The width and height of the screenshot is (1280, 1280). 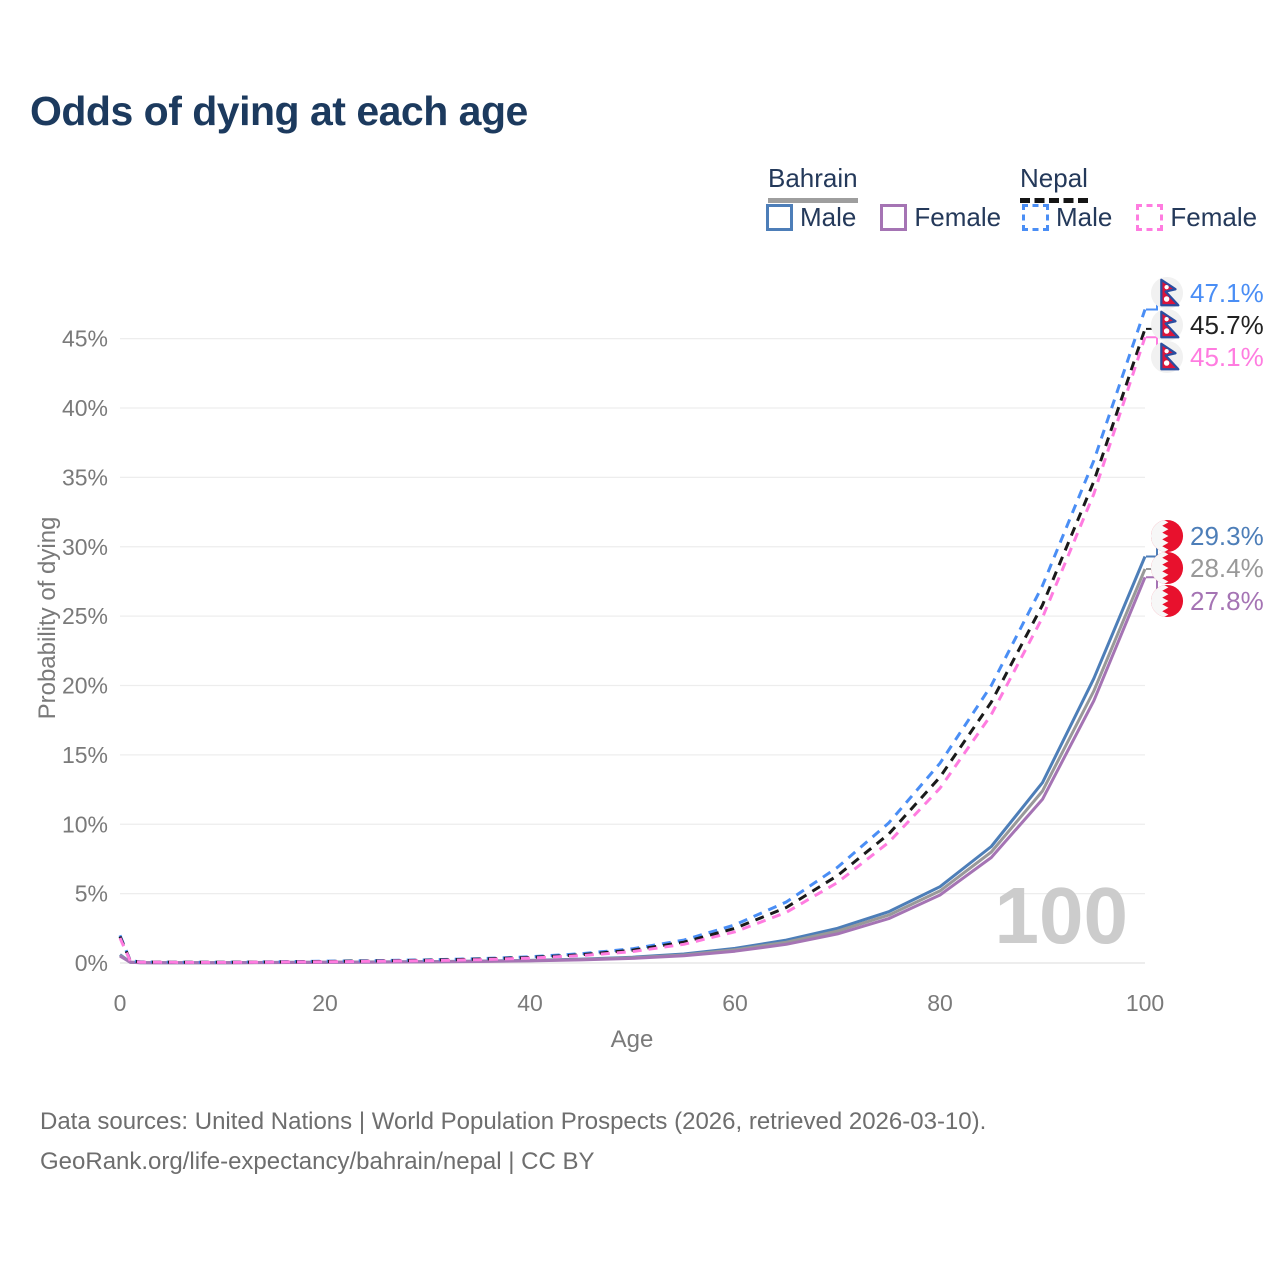 What do you see at coordinates (1061, 915) in the screenshot?
I see `age-counter-watermark: 100` at bounding box center [1061, 915].